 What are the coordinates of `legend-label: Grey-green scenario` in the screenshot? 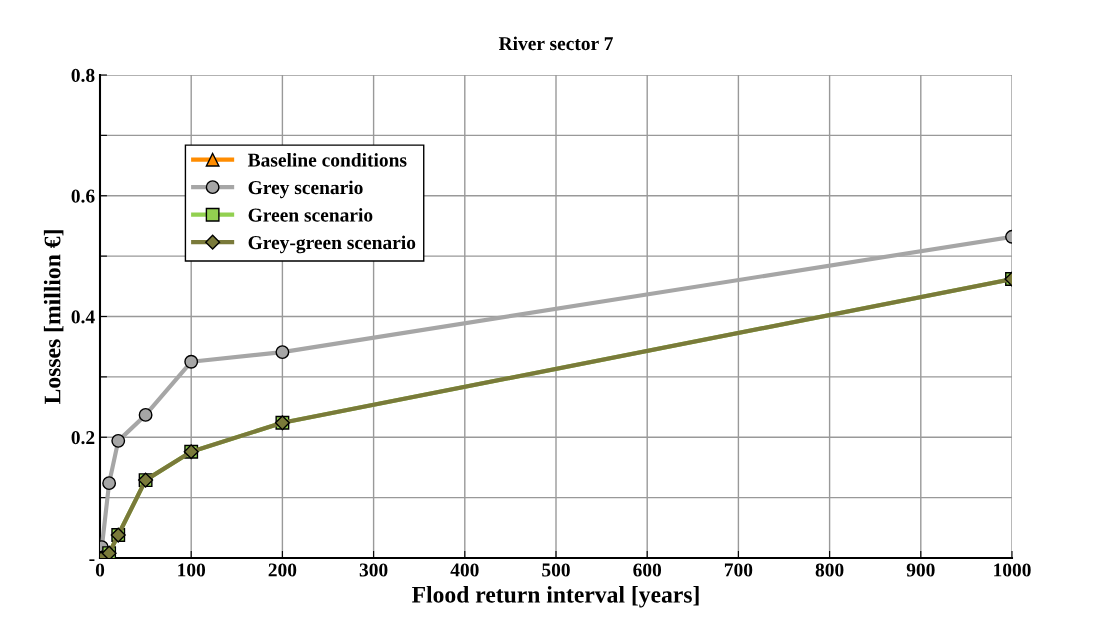 It's located at (332, 244).